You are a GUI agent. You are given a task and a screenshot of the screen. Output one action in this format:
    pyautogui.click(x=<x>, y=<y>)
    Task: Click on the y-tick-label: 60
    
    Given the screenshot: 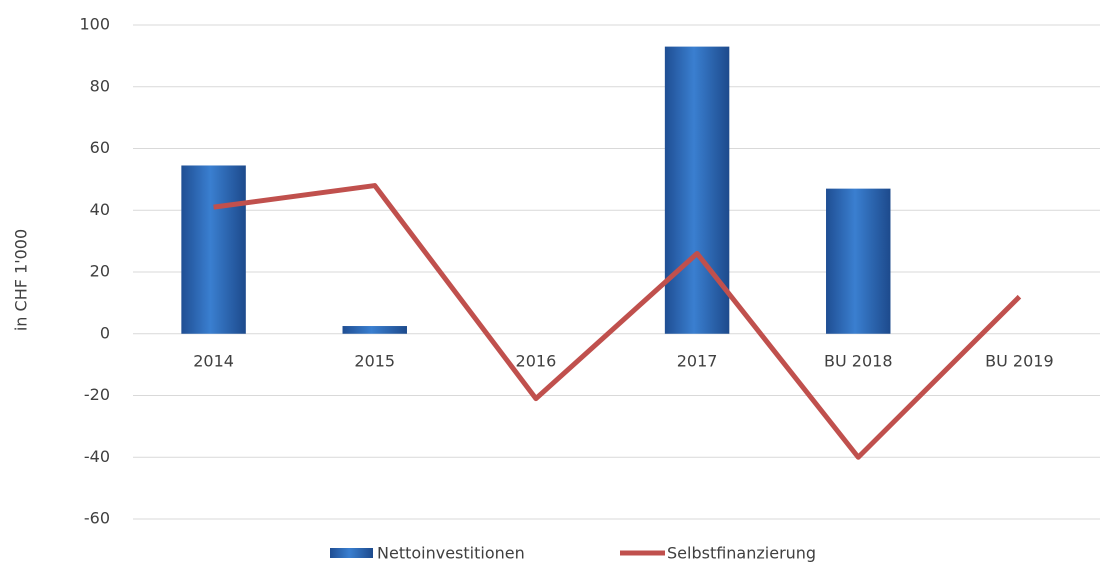 What is the action you would take?
    pyautogui.click(x=100, y=147)
    